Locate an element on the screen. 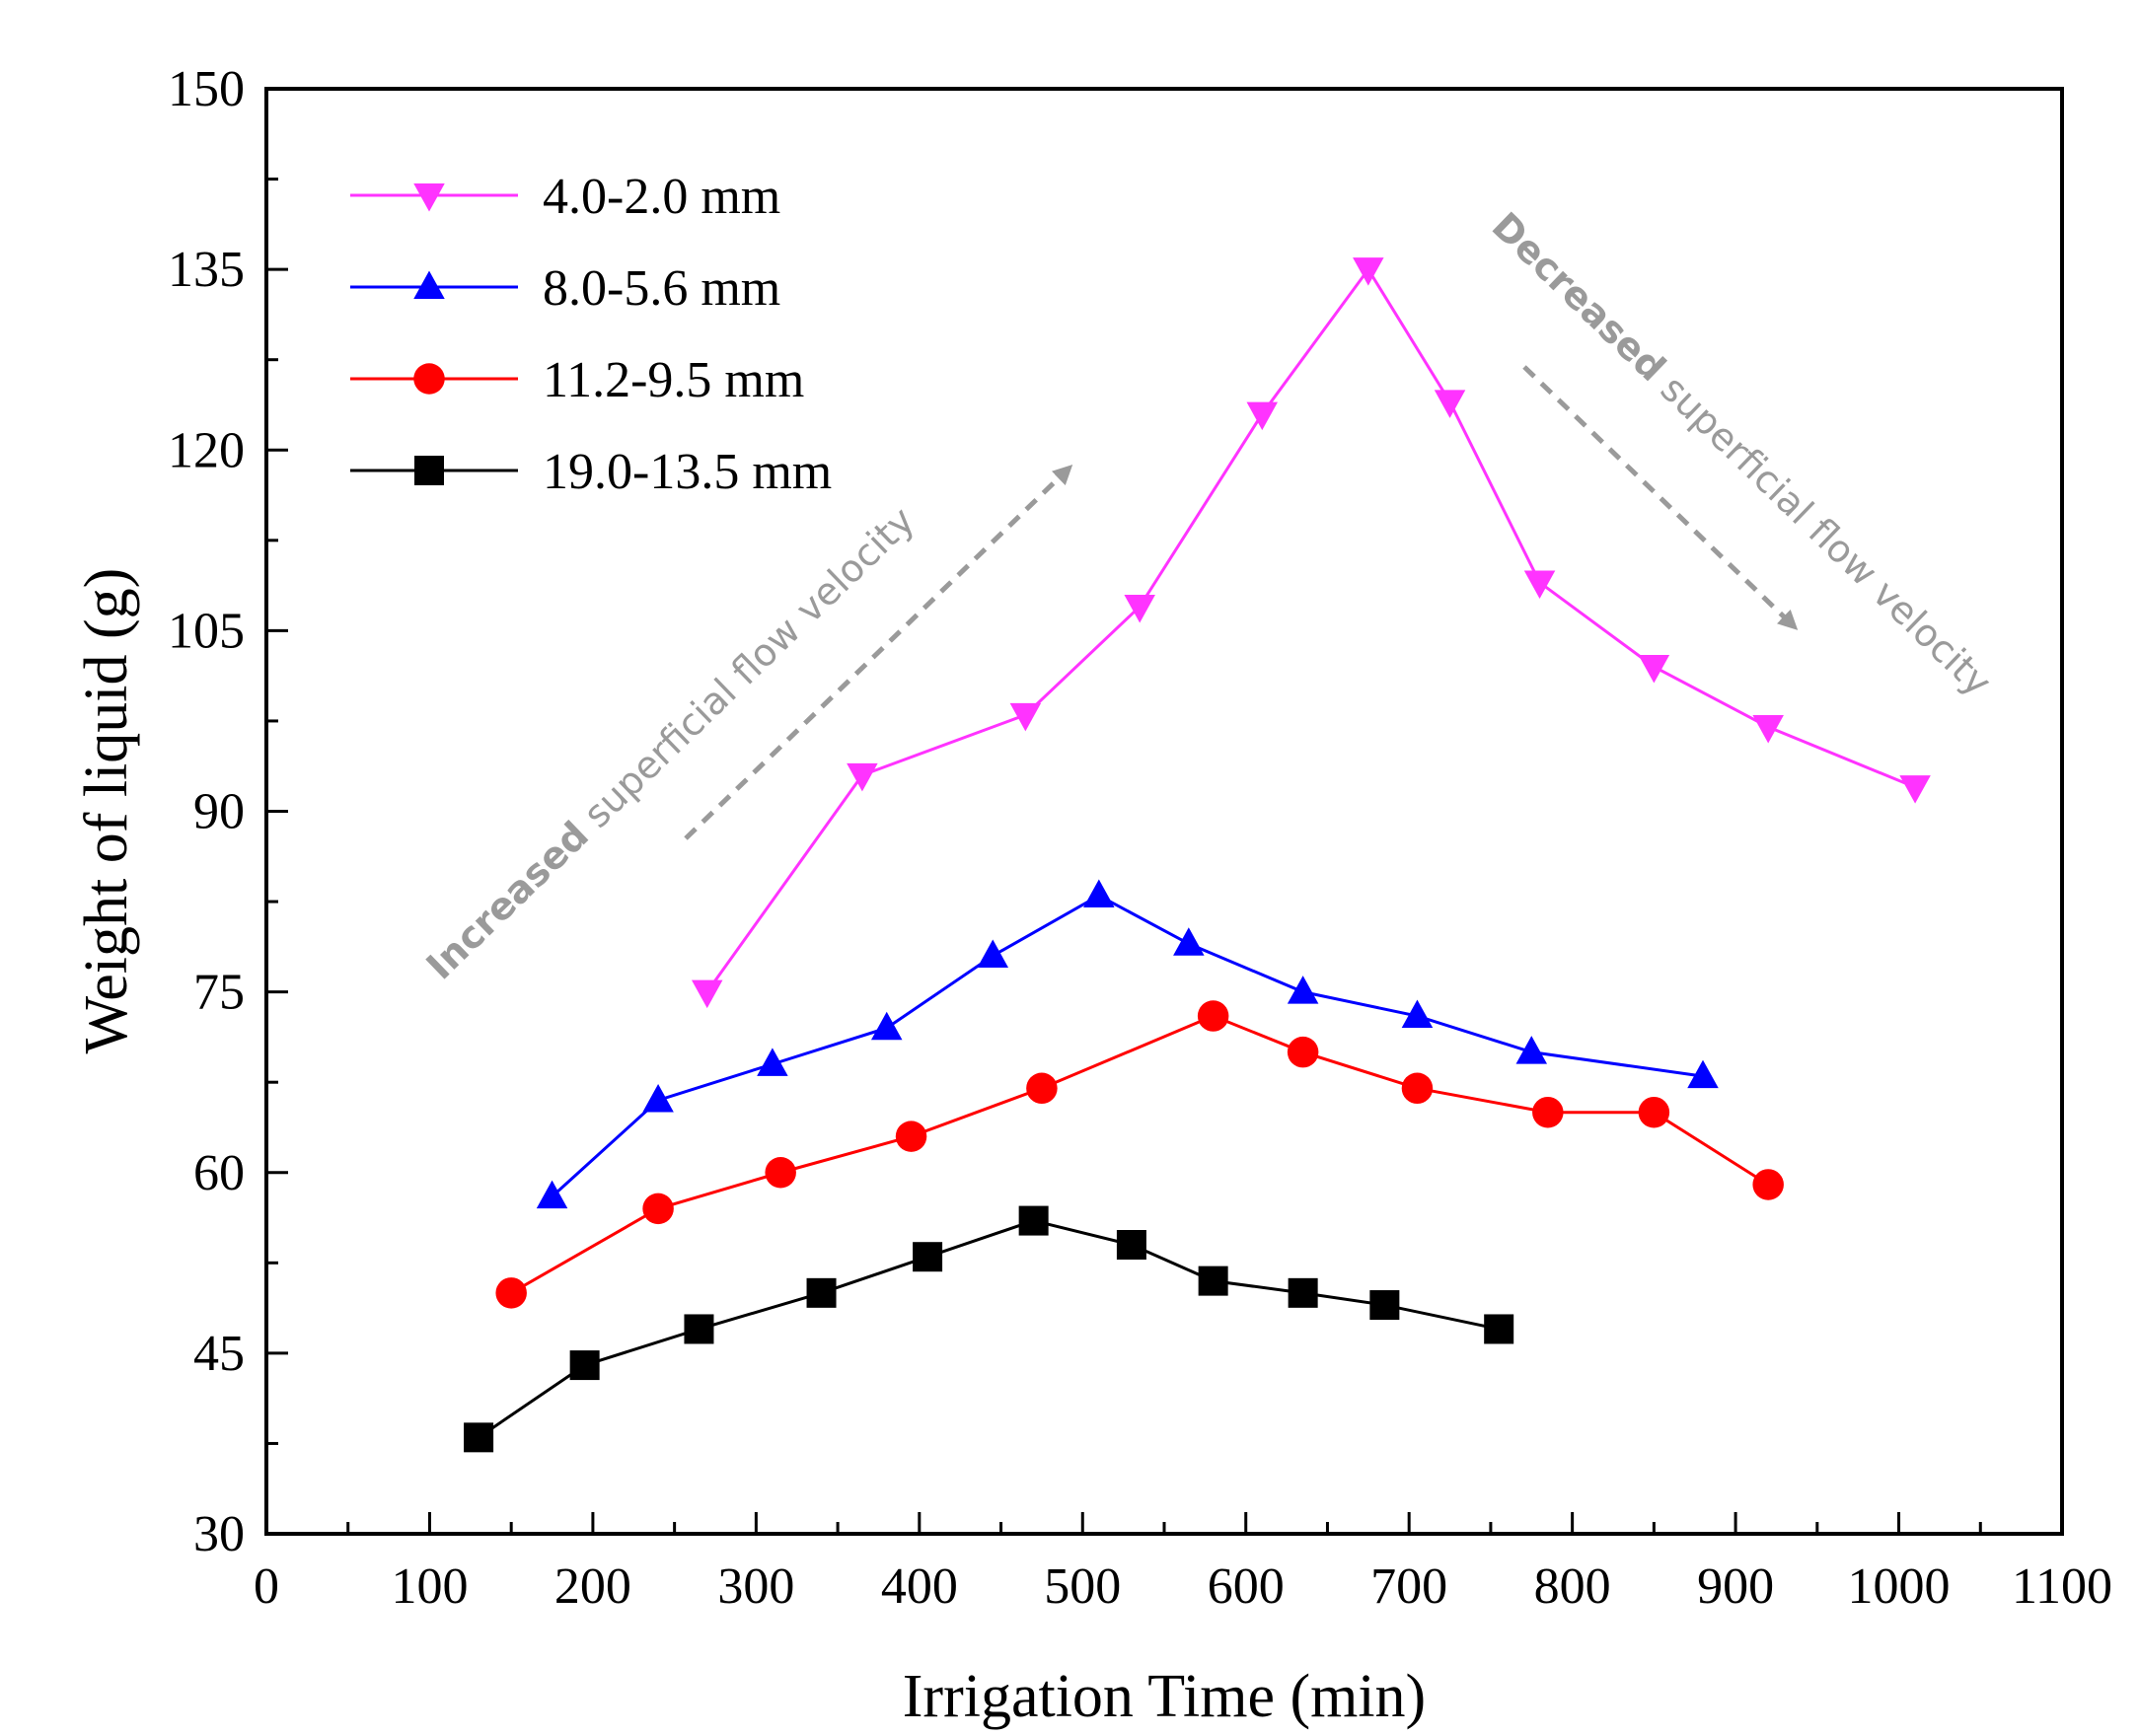 This screenshot has width=2139, height=1736. y-tick-label: 105 is located at coordinates (206, 631).